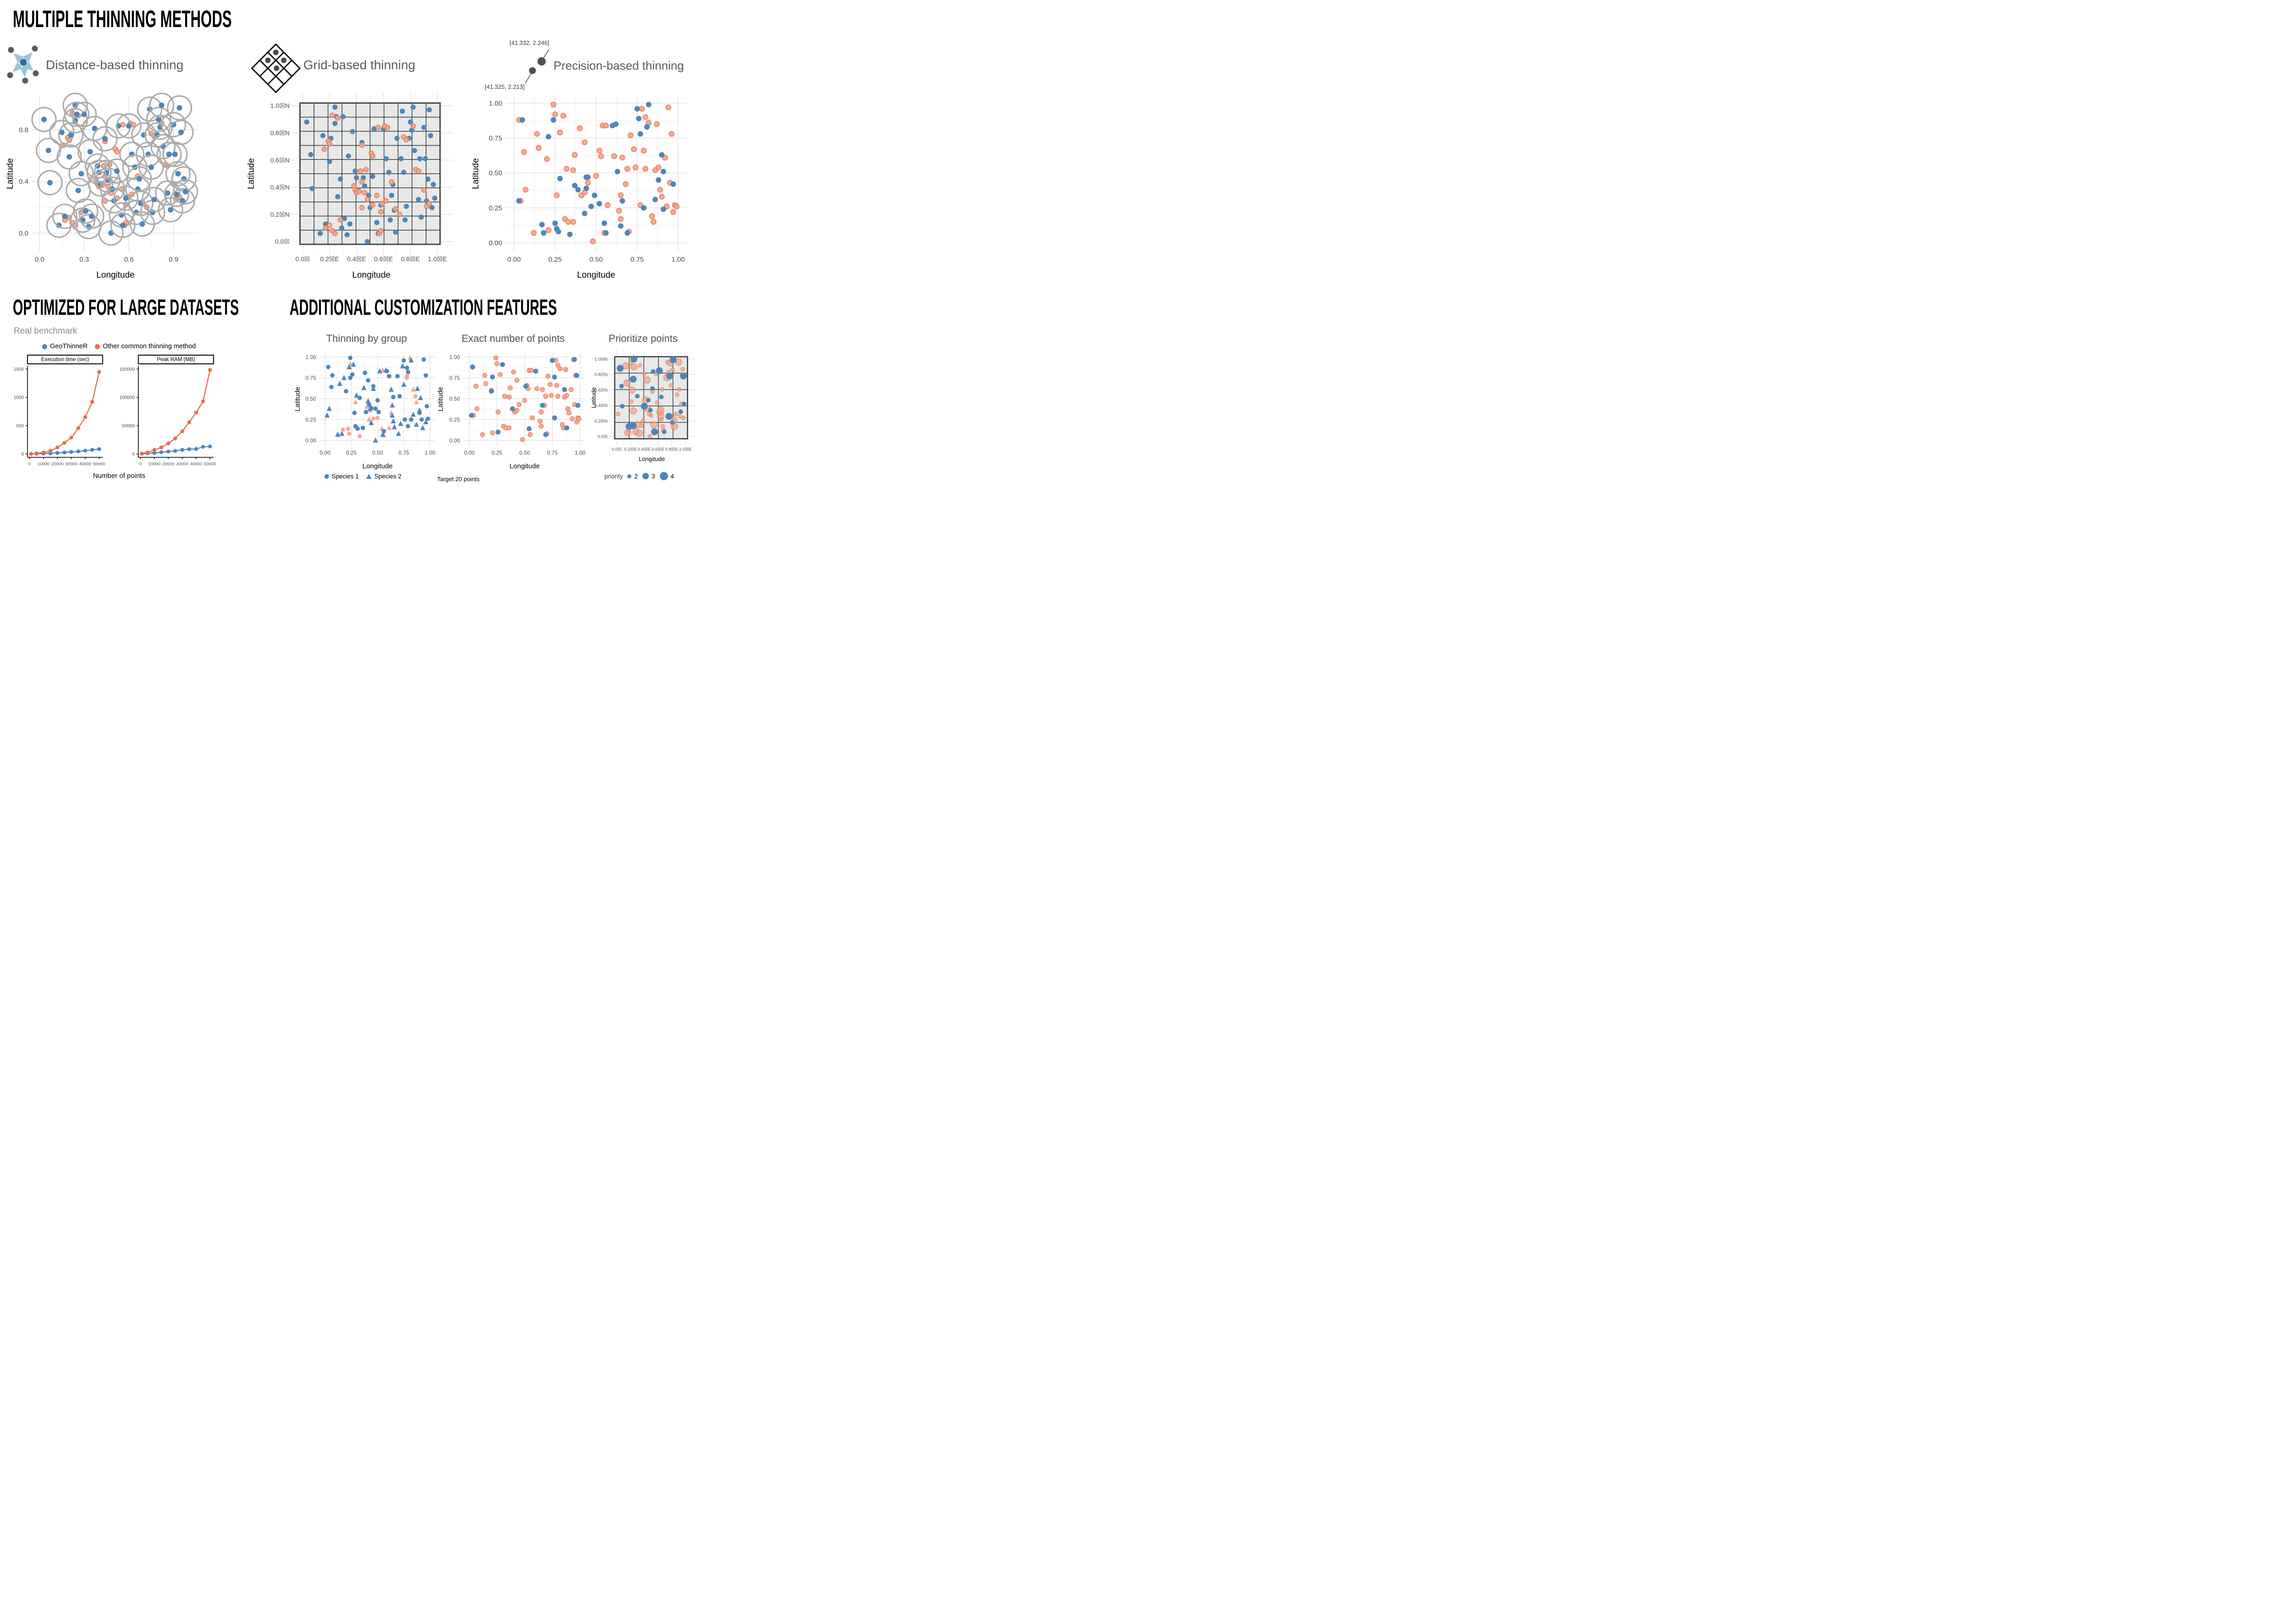 This screenshot has height=1624, width=2291. What do you see at coordinates (127, 369) in the screenshot?
I see `svg-text: 150000` at bounding box center [127, 369].